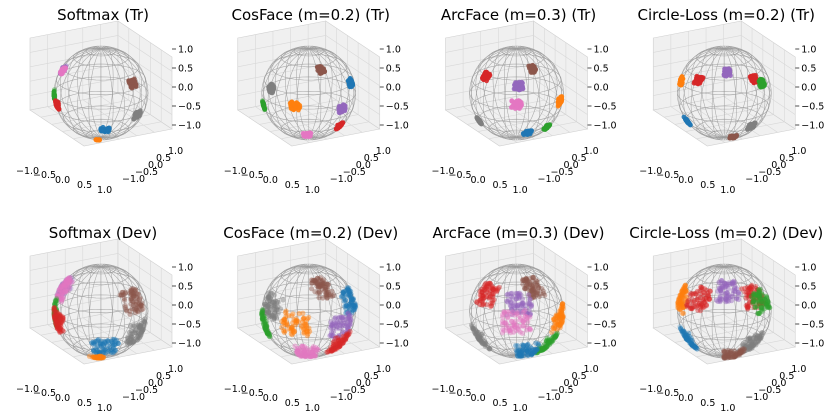 This screenshot has height=417, width=831. Describe the element at coordinates (155, 165) in the screenshot. I see `y-tick-label: 0.0` at that location.